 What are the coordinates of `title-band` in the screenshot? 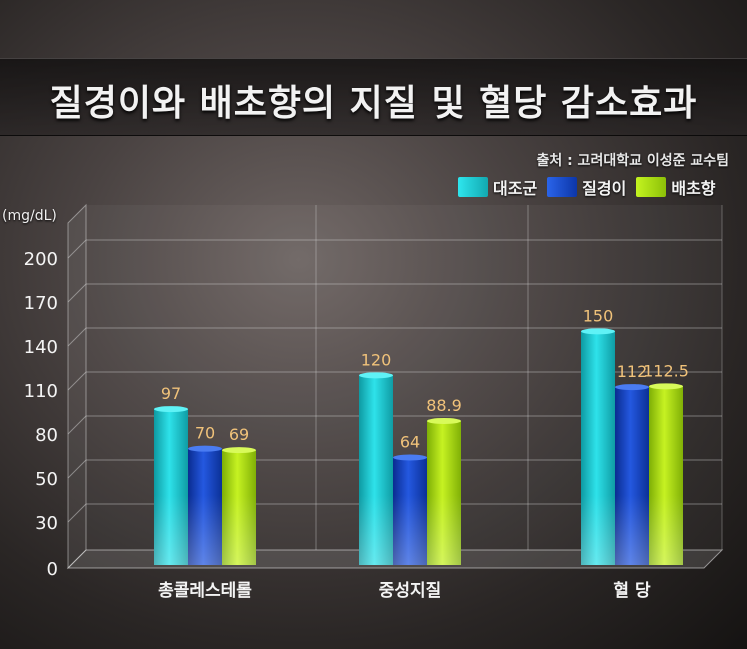 It's located at (373, 97).